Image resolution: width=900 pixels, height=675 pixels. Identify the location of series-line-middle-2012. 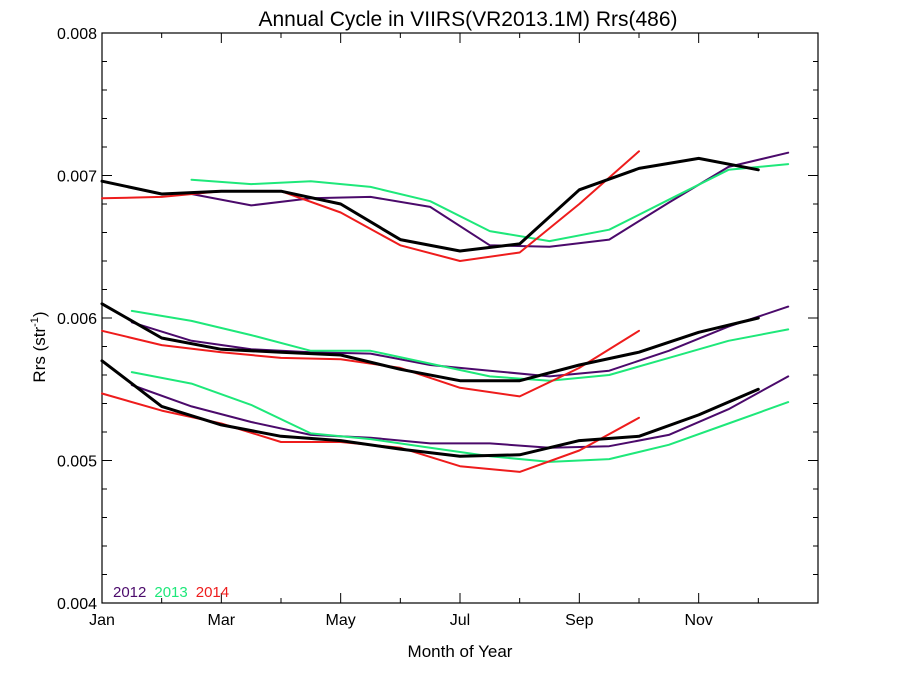
(460, 341).